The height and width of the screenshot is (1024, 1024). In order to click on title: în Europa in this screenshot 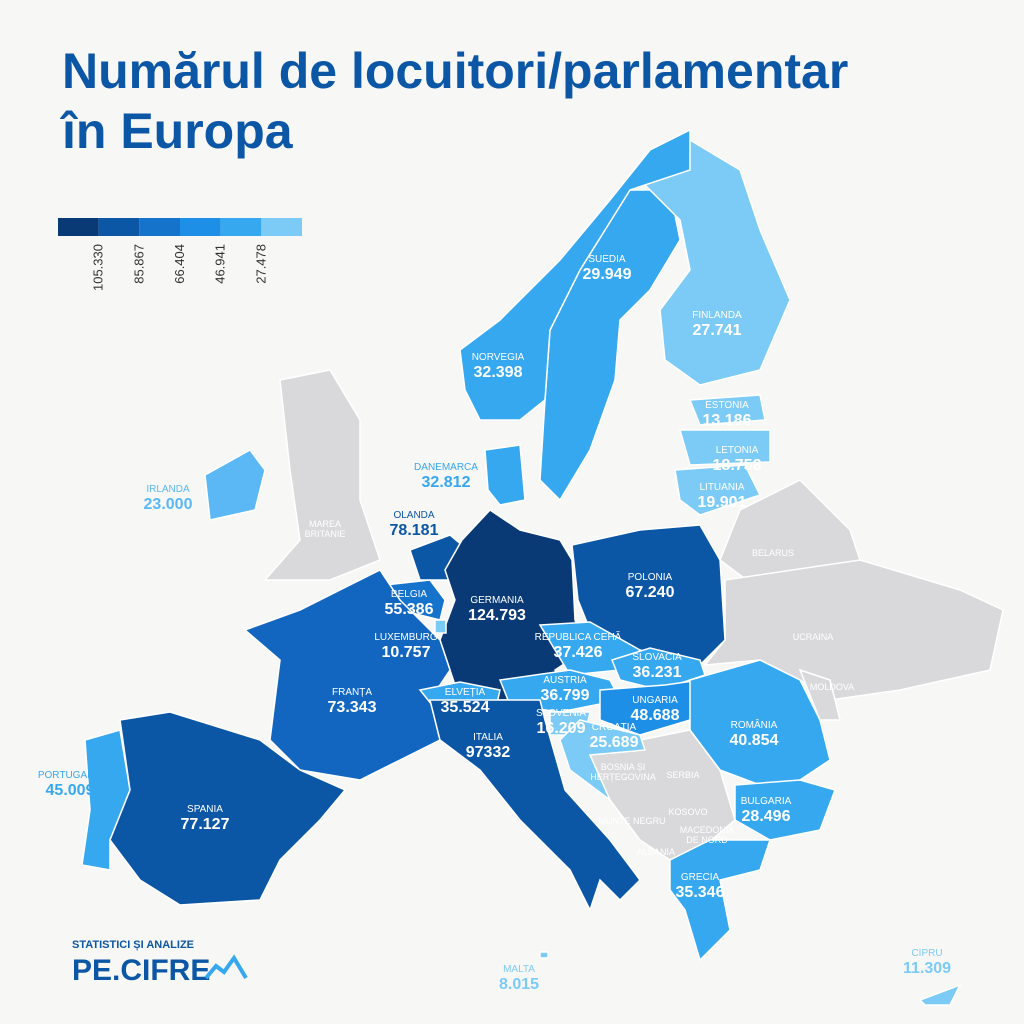, I will do `click(176, 131)`.